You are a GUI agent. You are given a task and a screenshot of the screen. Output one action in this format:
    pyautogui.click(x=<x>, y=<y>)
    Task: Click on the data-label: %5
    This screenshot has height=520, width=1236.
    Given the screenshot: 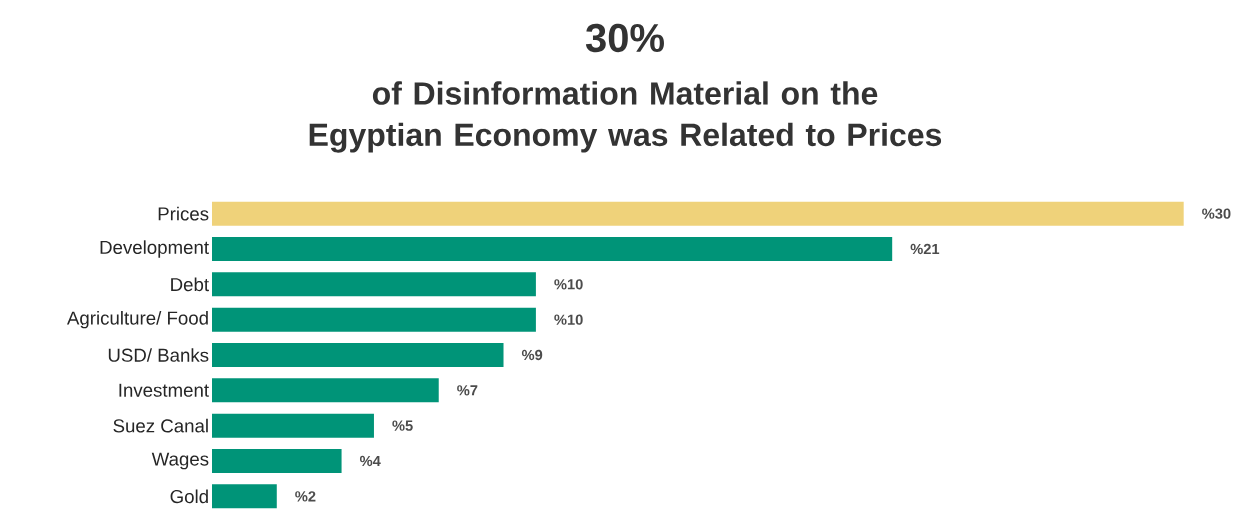 What is the action you would take?
    pyautogui.click(x=402, y=425)
    